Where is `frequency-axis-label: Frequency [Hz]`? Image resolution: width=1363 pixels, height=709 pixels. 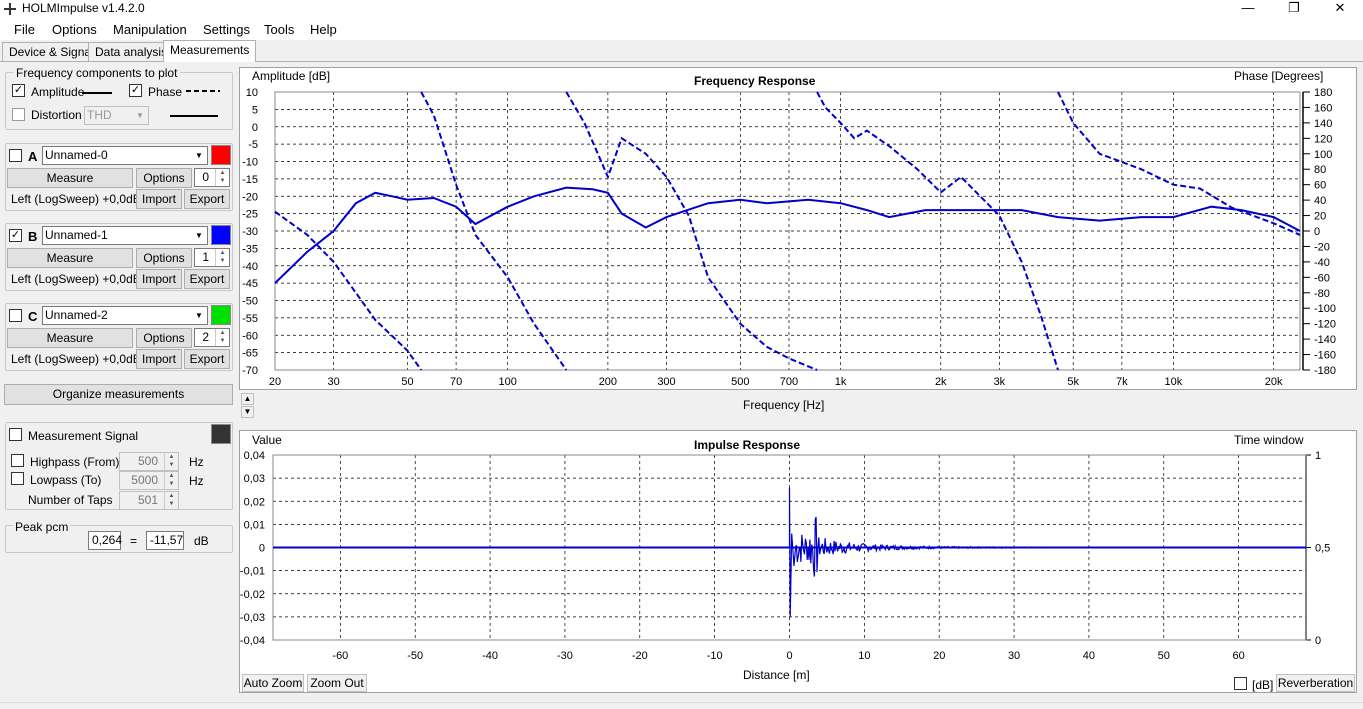 frequency-axis-label: Frequency [Hz] is located at coordinates (784, 405).